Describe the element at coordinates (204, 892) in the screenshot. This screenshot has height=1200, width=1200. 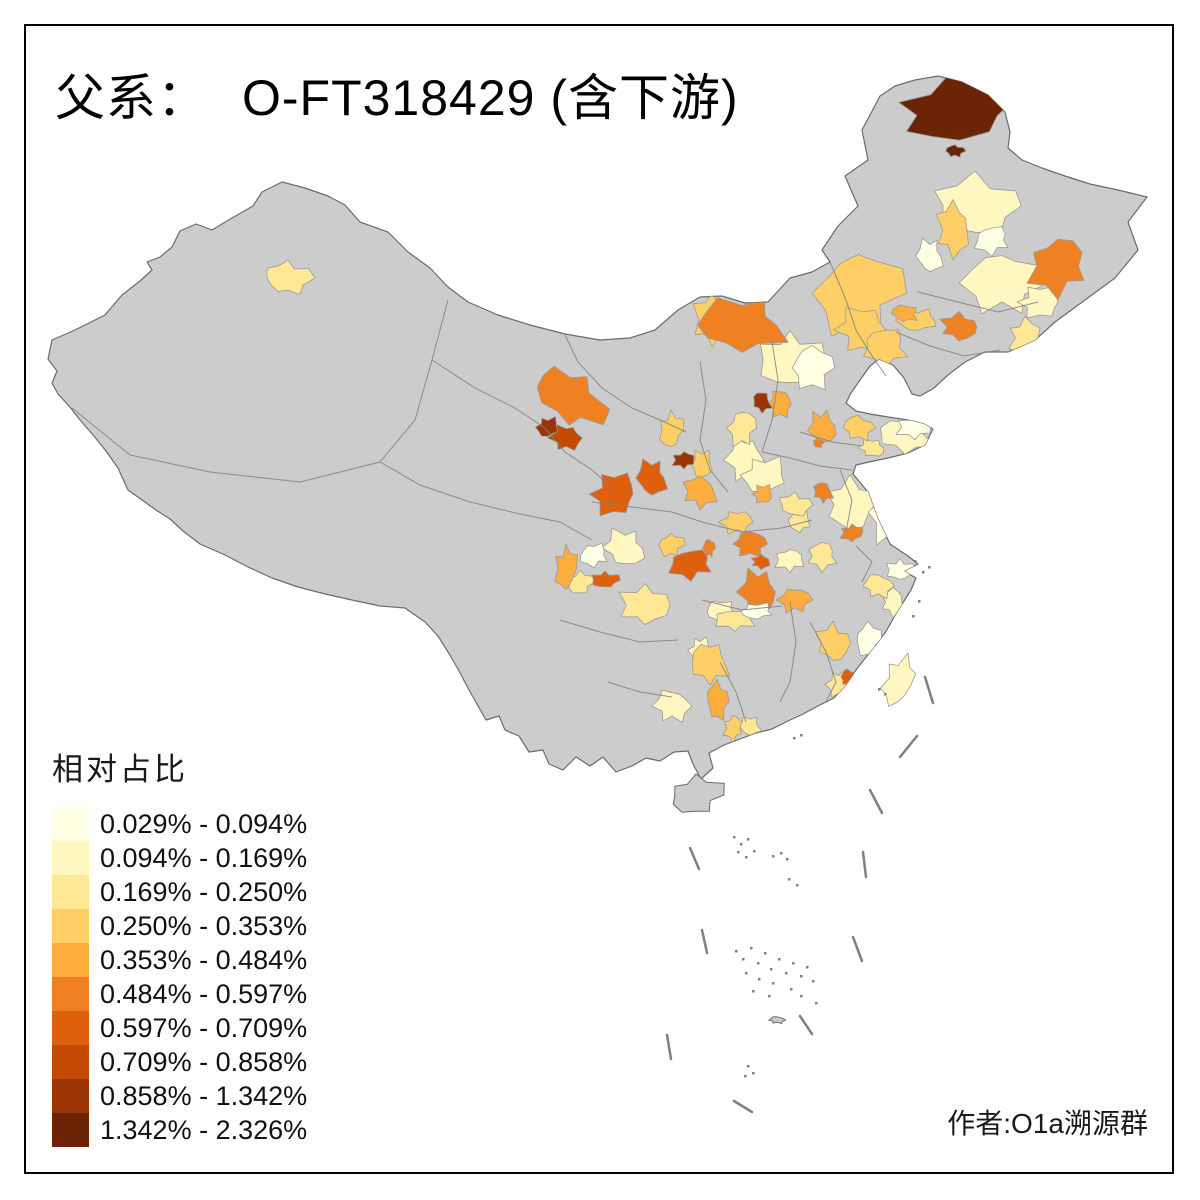
I see `legend-label: 0.169% - 0.250%` at that location.